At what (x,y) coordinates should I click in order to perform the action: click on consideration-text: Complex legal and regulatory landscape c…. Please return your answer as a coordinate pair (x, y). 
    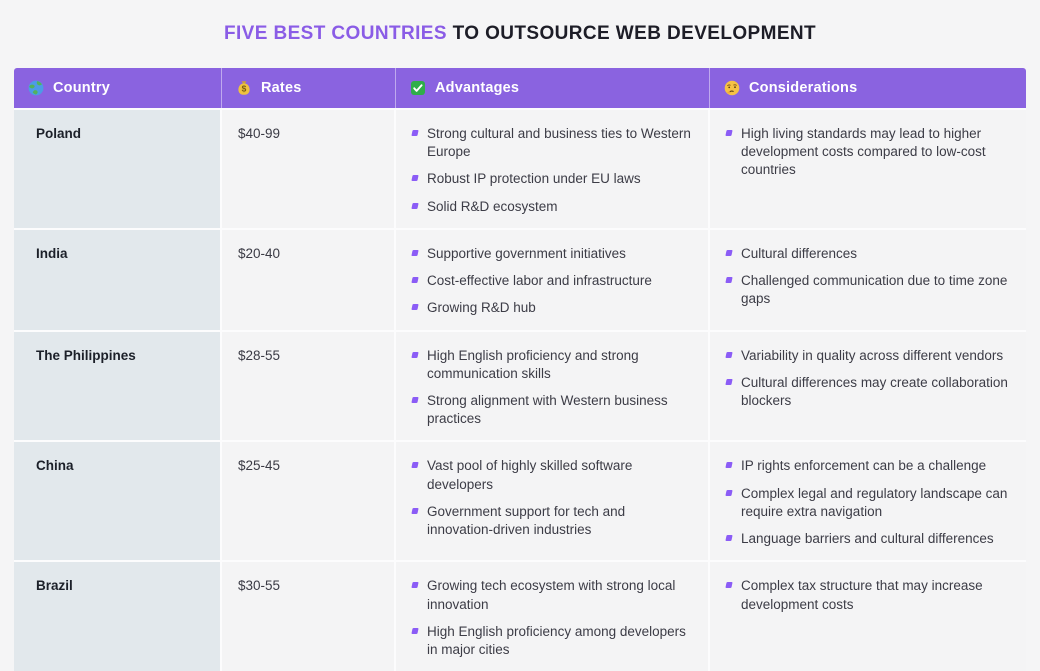
    Looking at the image, I should click on (874, 502).